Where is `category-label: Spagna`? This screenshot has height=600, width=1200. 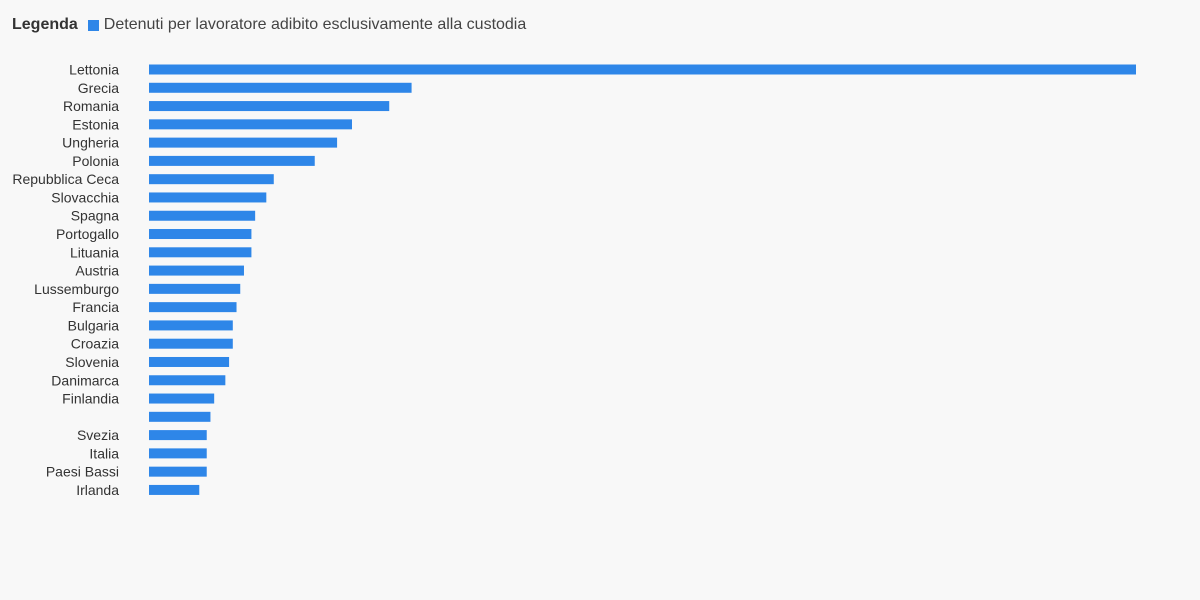 category-label: Spagna is located at coordinates (95, 216).